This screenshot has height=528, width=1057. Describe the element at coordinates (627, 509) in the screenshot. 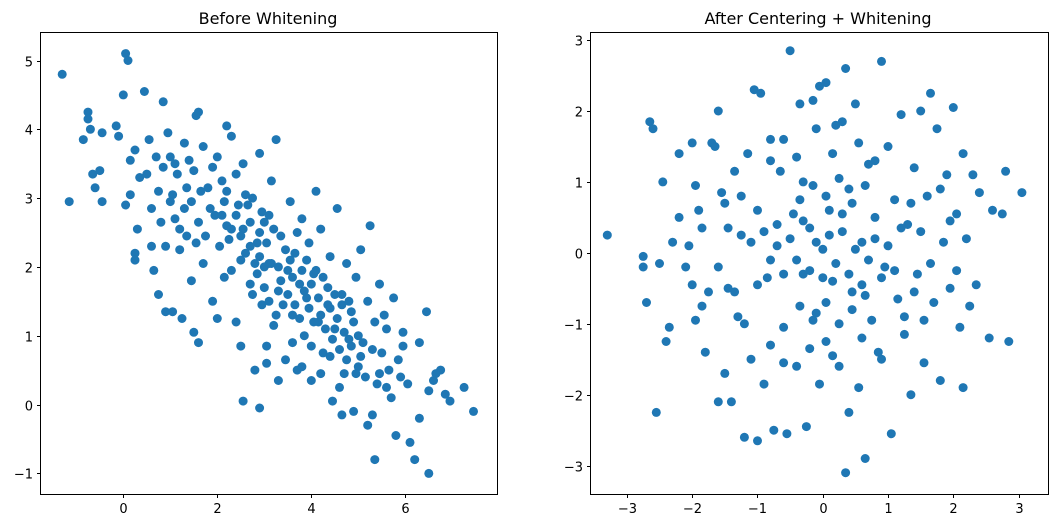

I see `x-tick-label-after: −3` at that location.